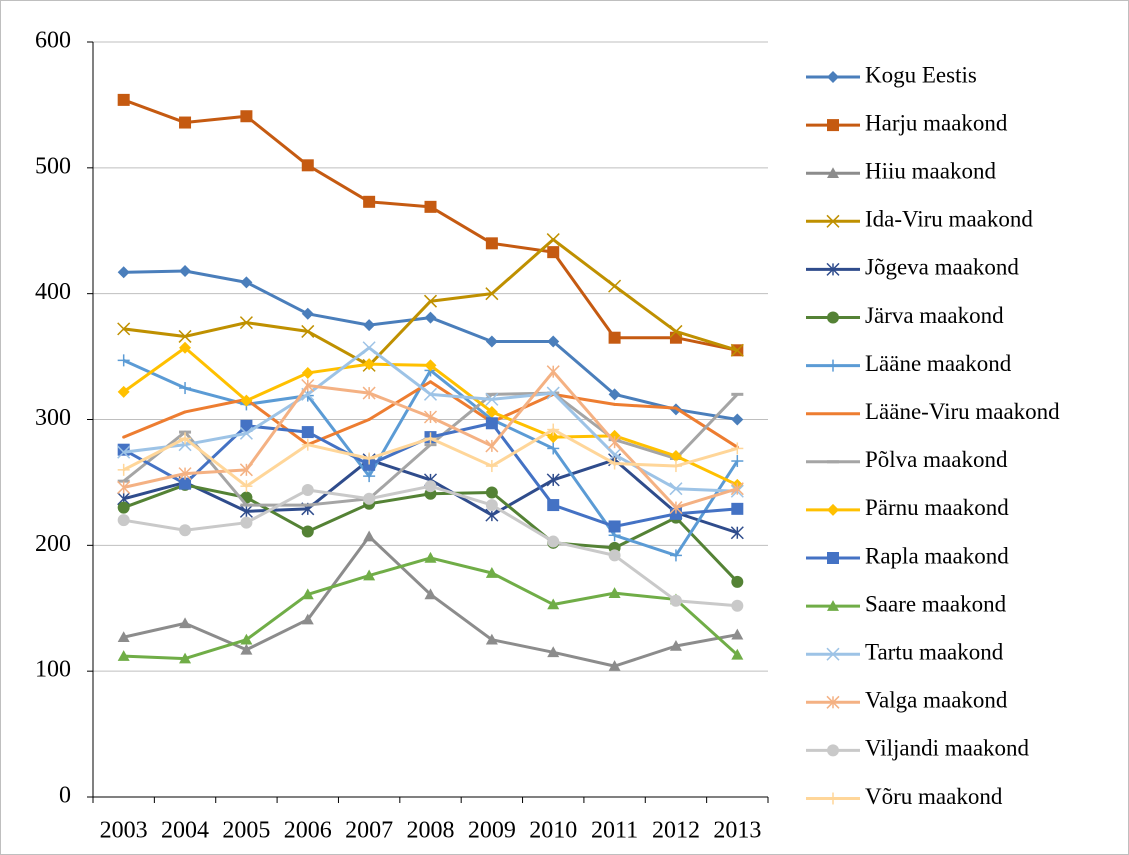 This screenshot has width=1129, height=855. I want to click on x-tick-label: 2009, so click(492, 831).